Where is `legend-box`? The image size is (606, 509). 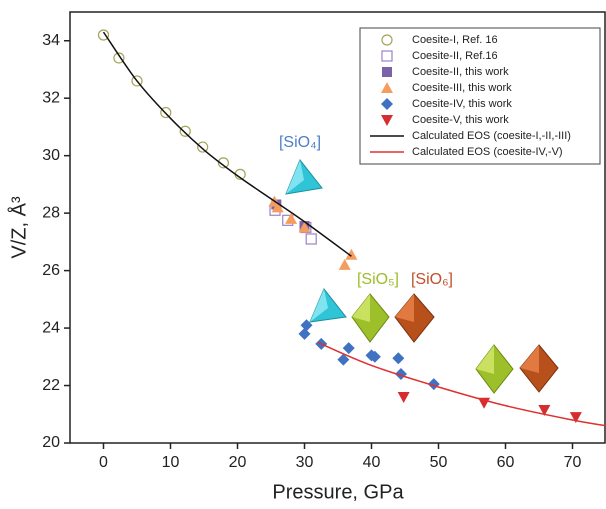
legend-box is located at coordinates (480, 96).